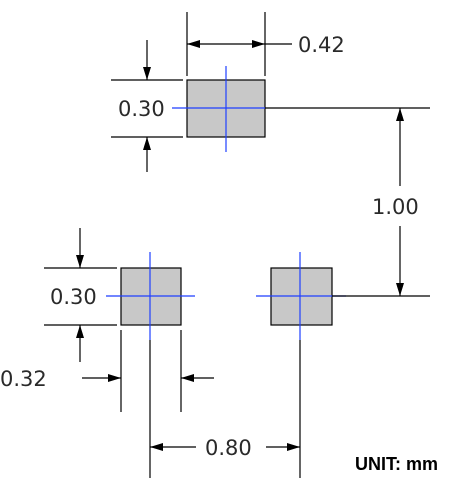 Image resolution: width=474 pixels, height=482 pixels. I want to click on label-pad-height-left: 0.30, so click(73, 297).